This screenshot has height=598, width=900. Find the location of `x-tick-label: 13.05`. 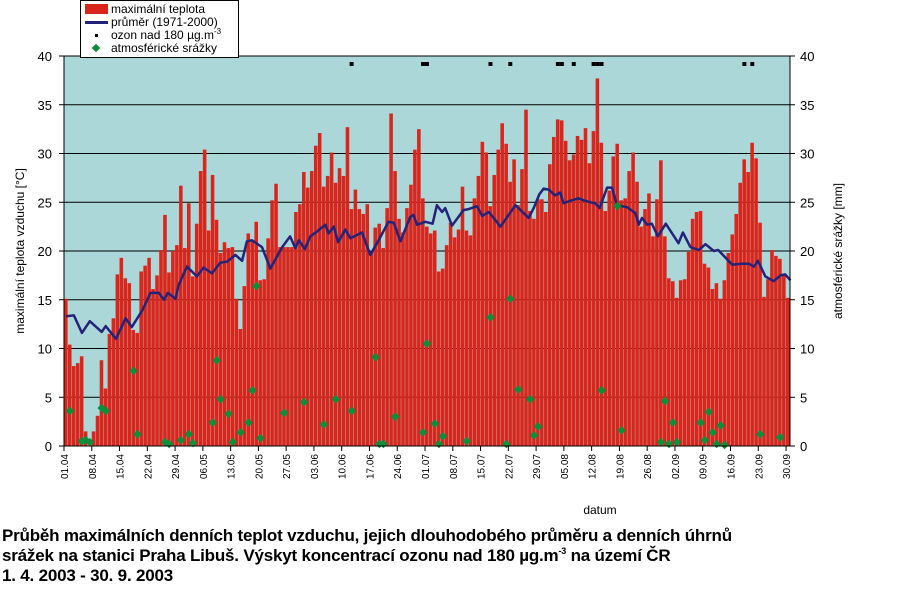

x-tick-label: 13.05 is located at coordinates (232, 466).